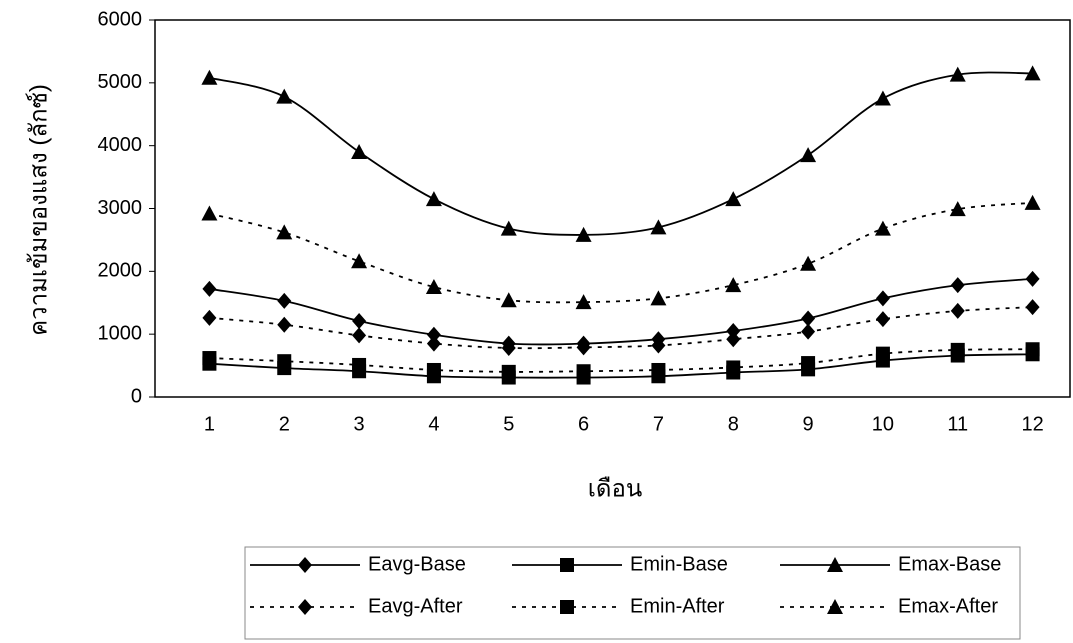  Describe the element at coordinates (209, 424) in the screenshot. I see `x-tick-label: 1` at that location.